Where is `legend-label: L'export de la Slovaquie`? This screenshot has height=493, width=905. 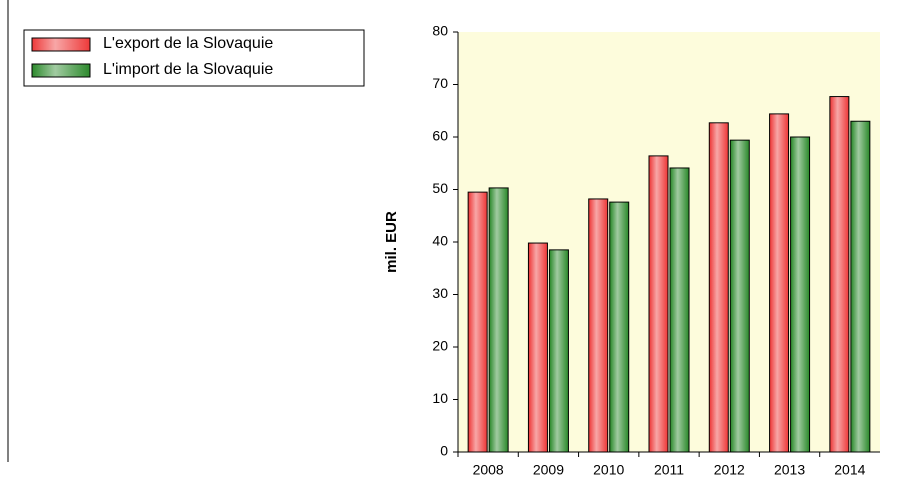 legend-label: L'export de la Slovaquie is located at coordinates (188, 43).